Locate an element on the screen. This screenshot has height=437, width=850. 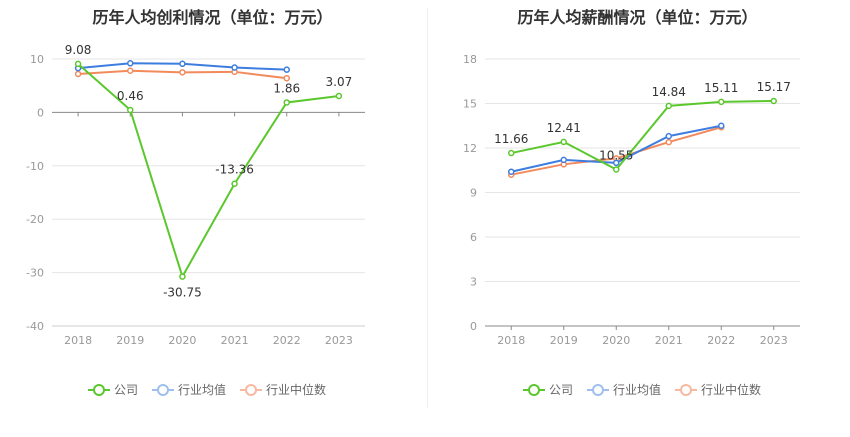
y-tick-label: 12 is located at coordinates (470, 148).